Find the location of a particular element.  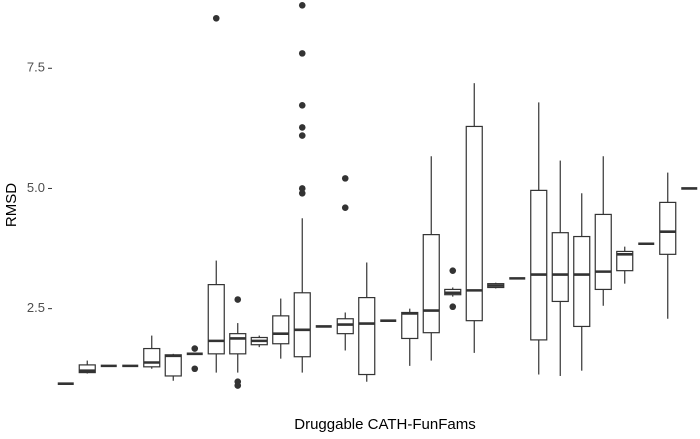

y-tick-label: 5.0 is located at coordinates (36, 187).